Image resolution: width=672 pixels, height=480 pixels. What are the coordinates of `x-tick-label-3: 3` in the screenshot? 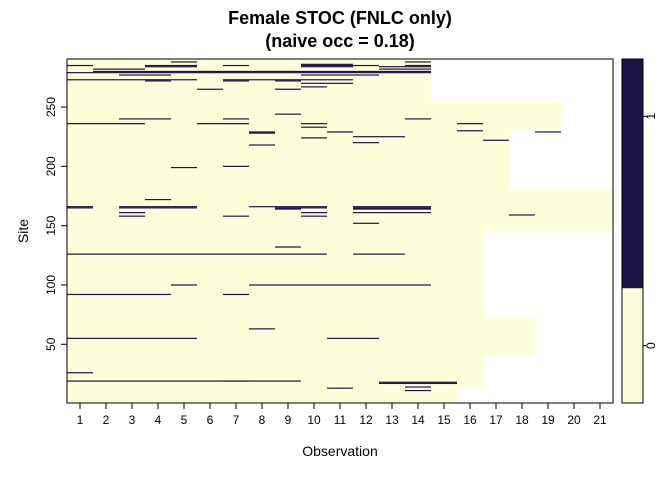 It's located at (132, 420).